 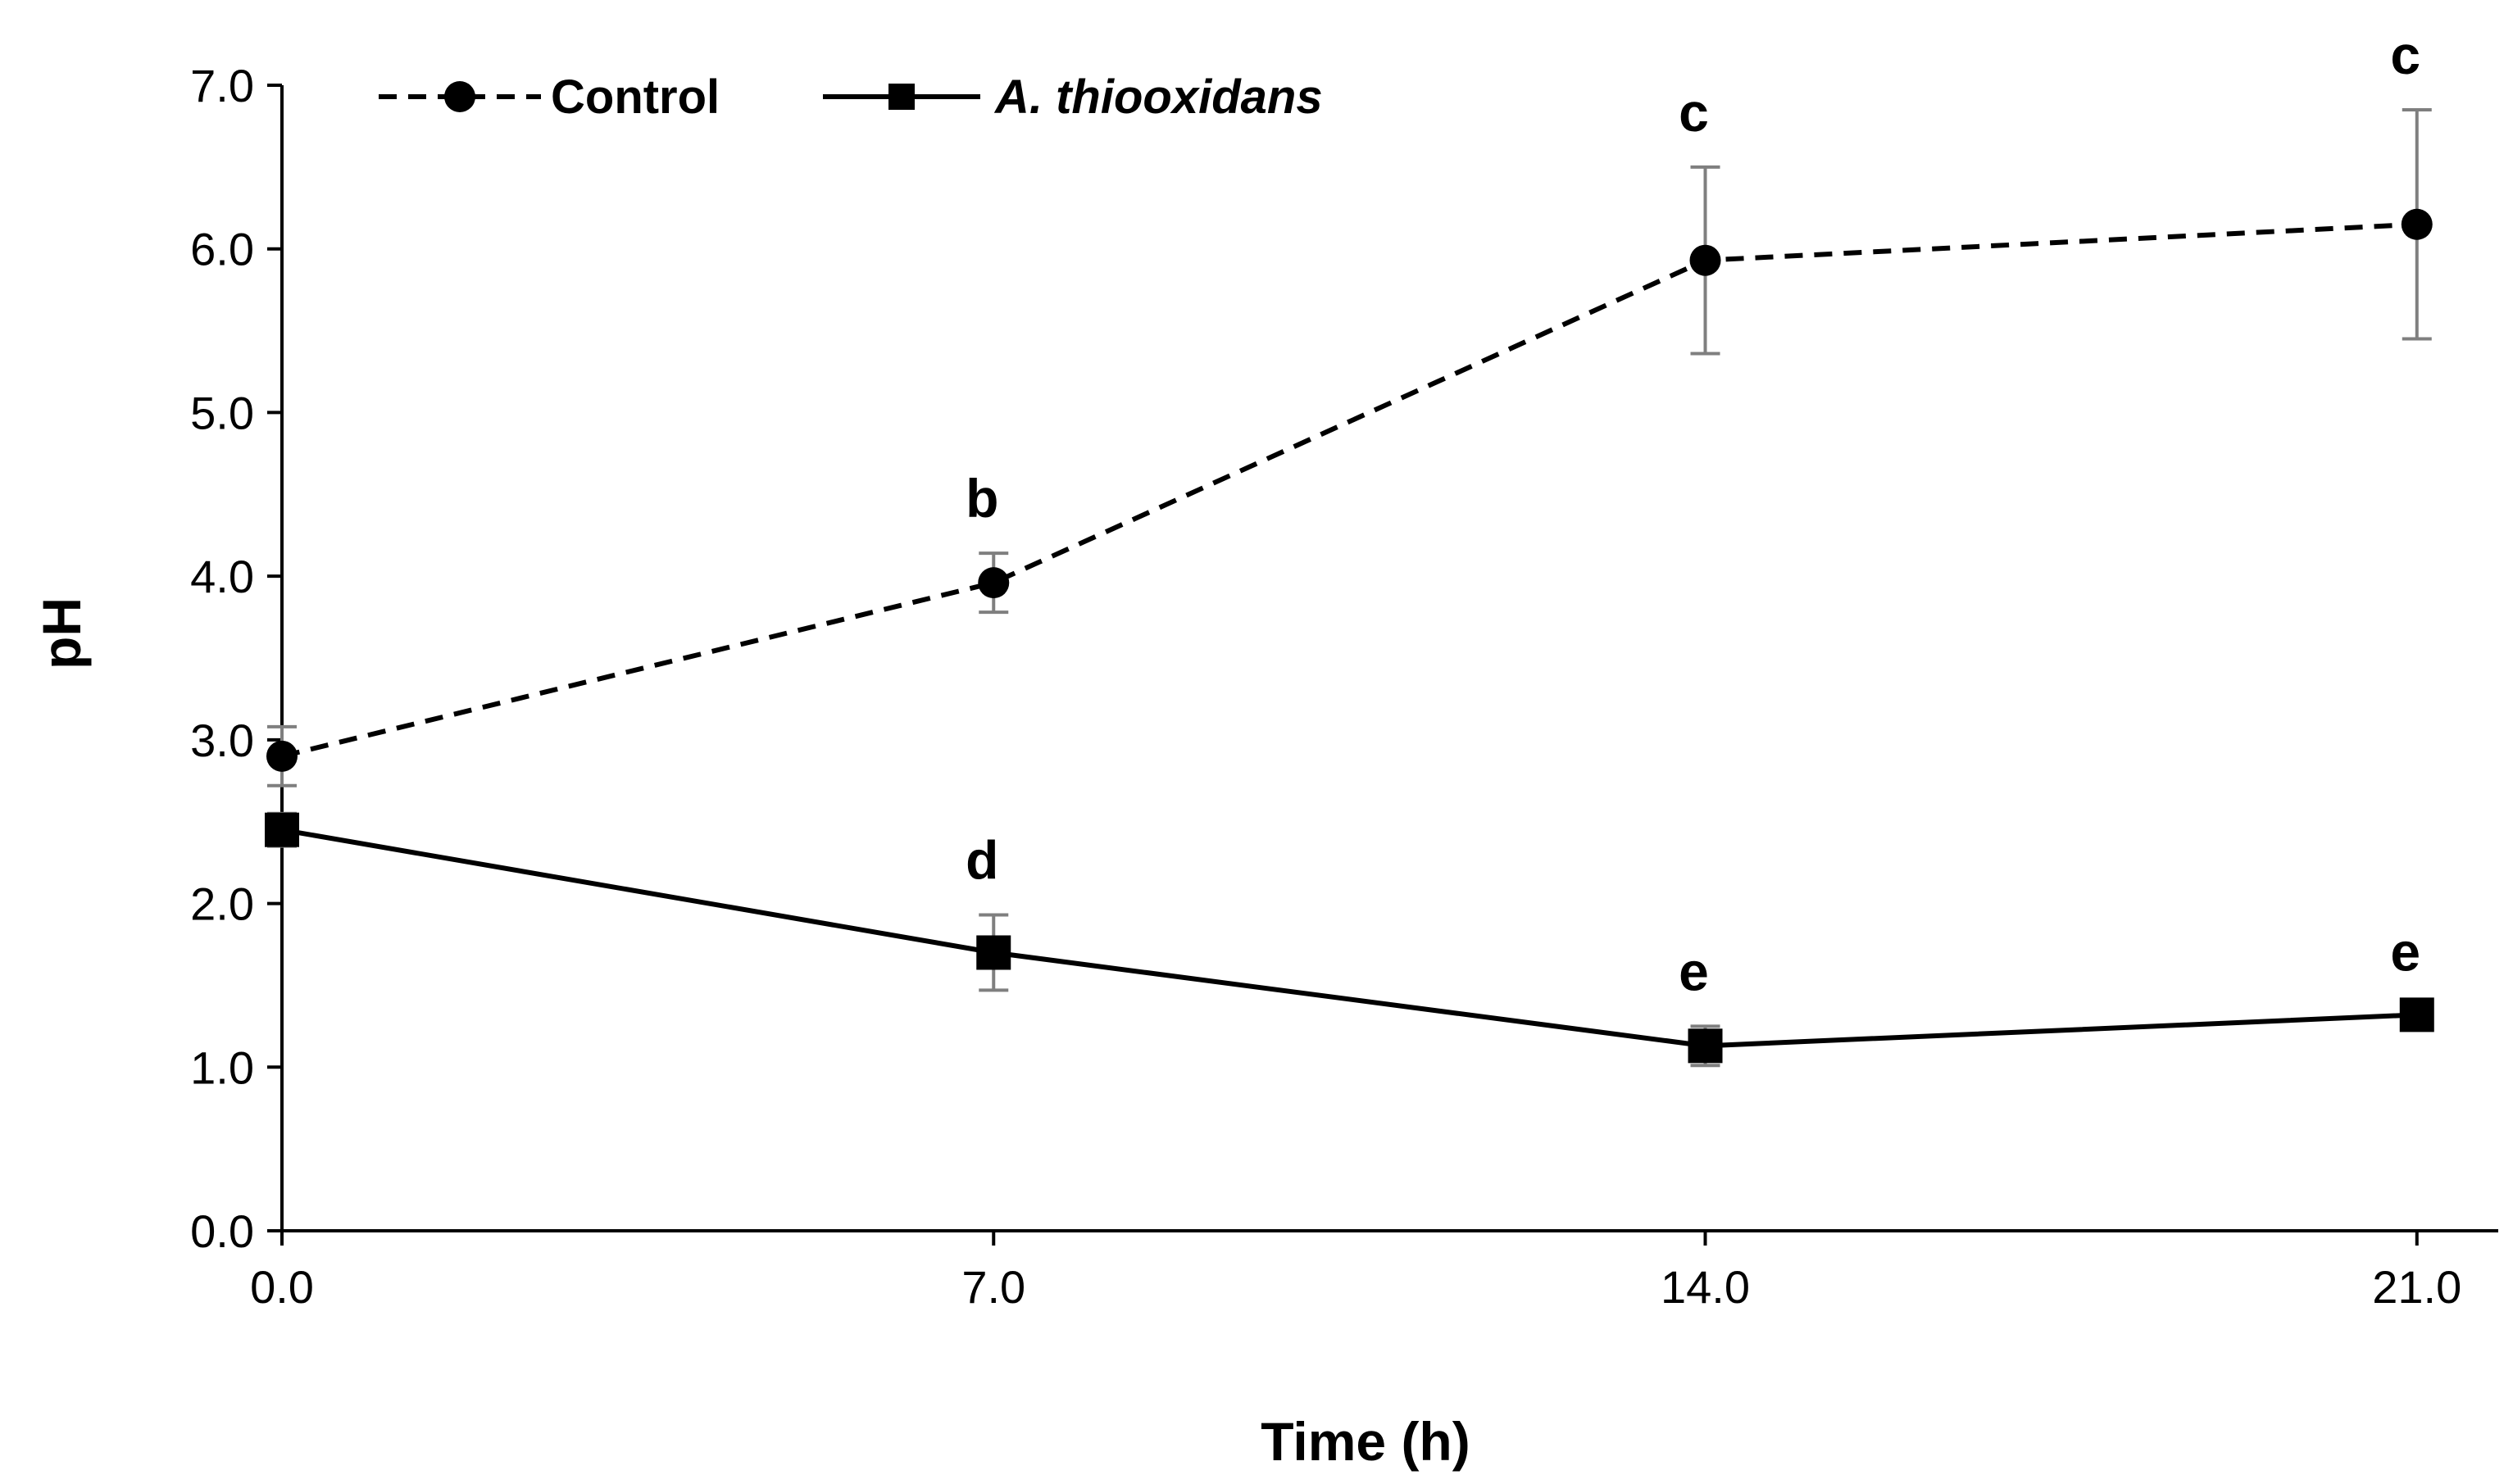 What do you see at coordinates (1349, 938) in the screenshot?
I see `series-line-a-thiooxidans` at bounding box center [1349, 938].